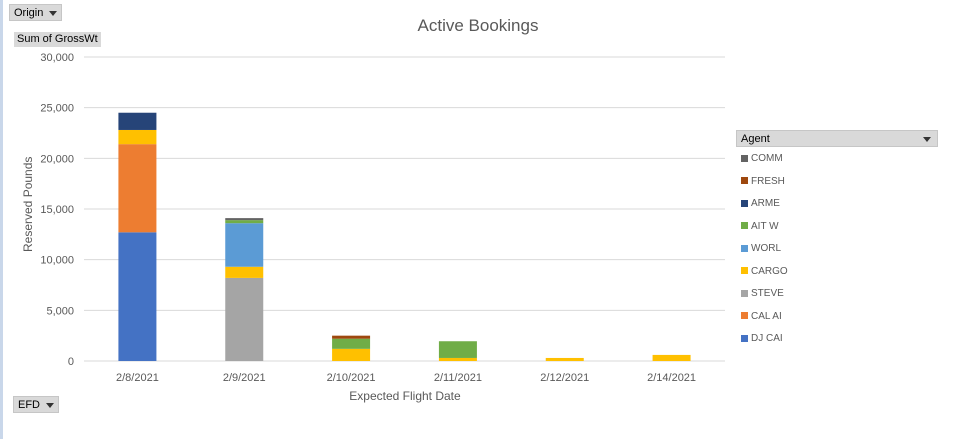 Image resolution: width=954 pixels, height=439 pixels. I want to click on origin-filter-label: Origin, so click(29, 13).